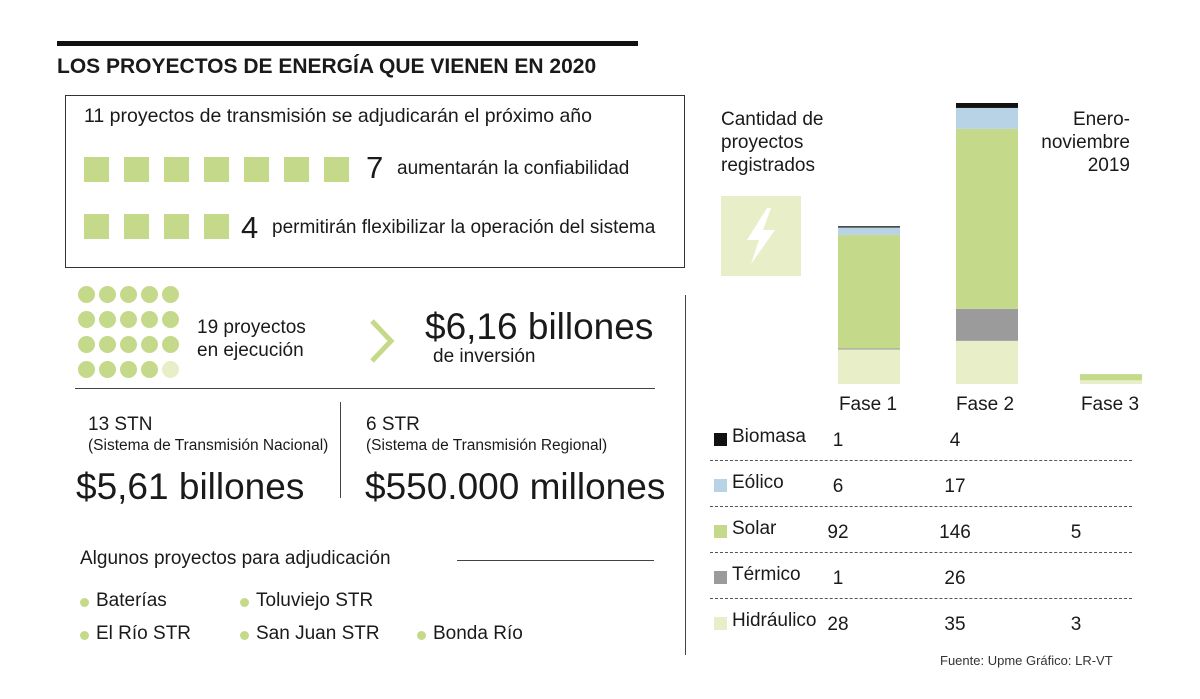 Image resolution: width=1200 pixels, height=699 pixels. I want to click on data-value: 35, so click(955, 624).